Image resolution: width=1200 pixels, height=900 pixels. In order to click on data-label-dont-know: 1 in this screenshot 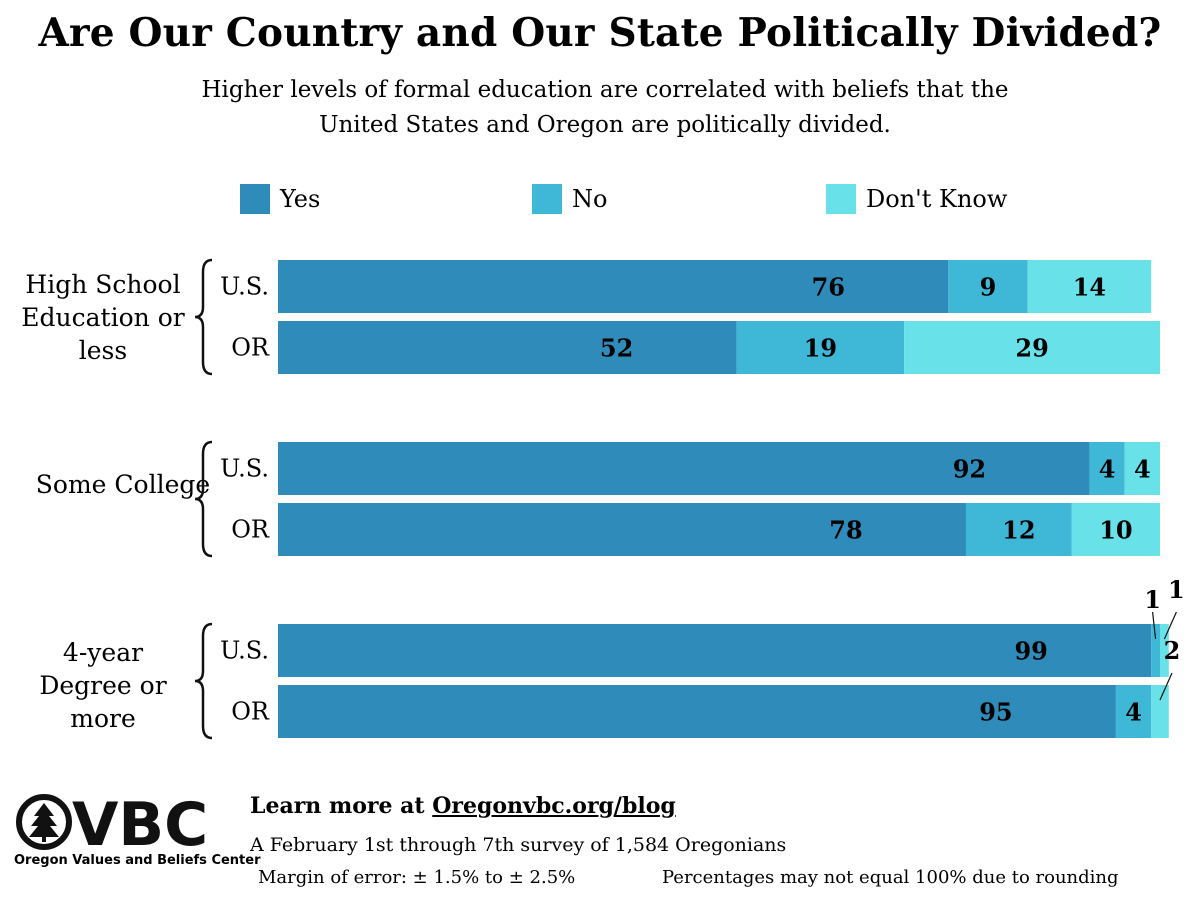, I will do `click(1176, 589)`.